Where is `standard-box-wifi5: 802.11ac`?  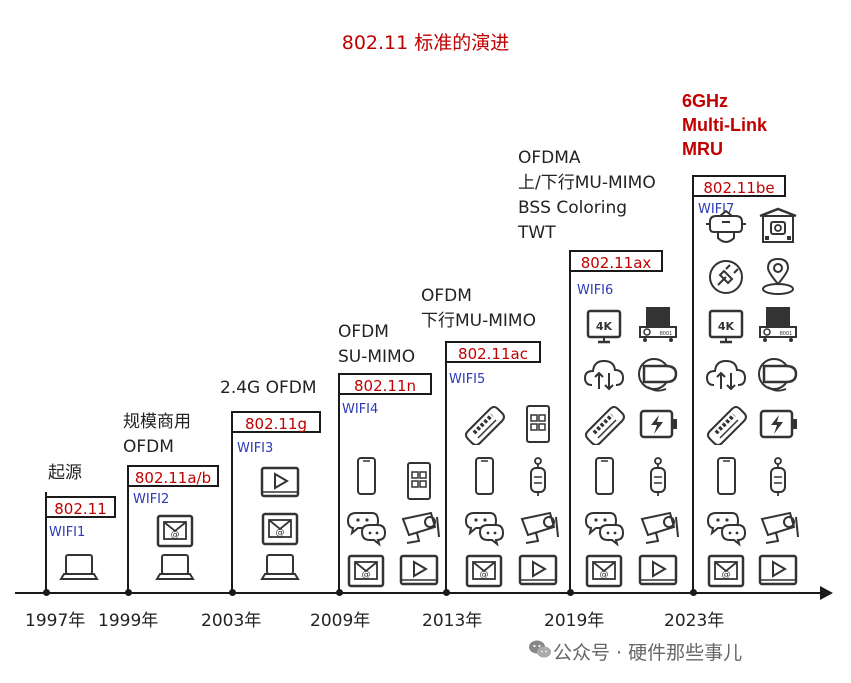 standard-box-wifi5: 802.11ac is located at coordinates (493, 352).